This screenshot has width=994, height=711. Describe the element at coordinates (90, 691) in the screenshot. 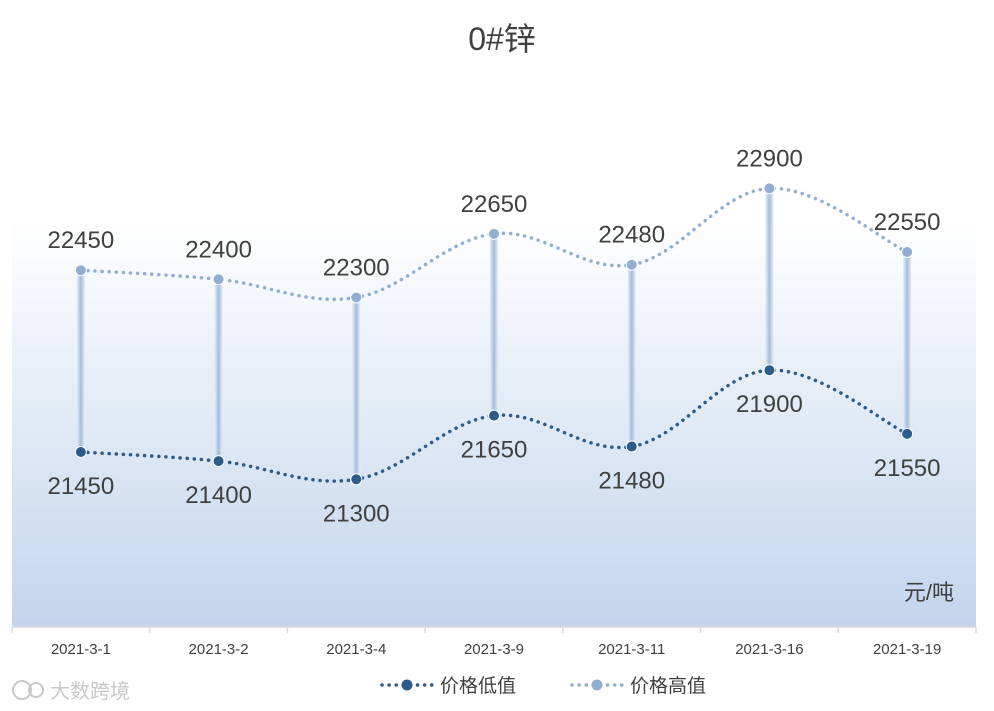

I see `watermark-text: 大数跨境` at that location.